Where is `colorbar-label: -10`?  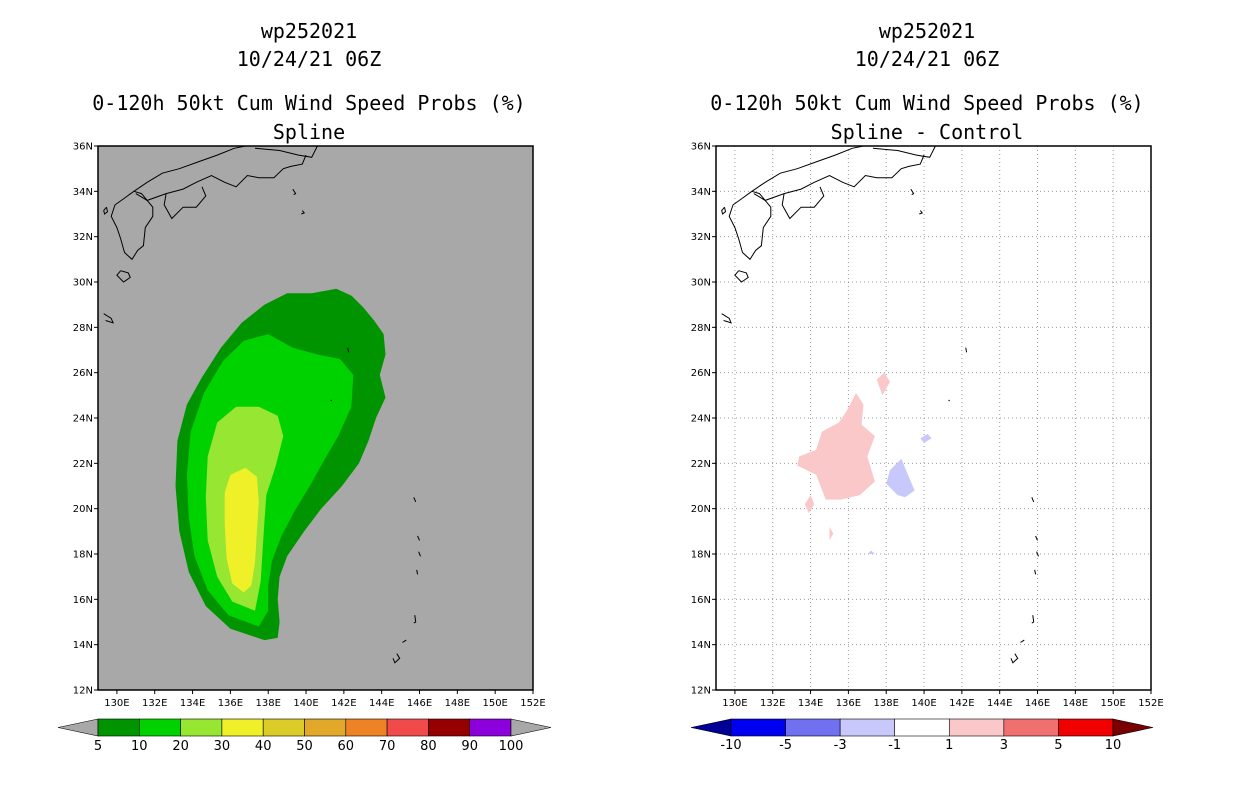
colorbar-label: -10 is located at coordinates (730, 745).